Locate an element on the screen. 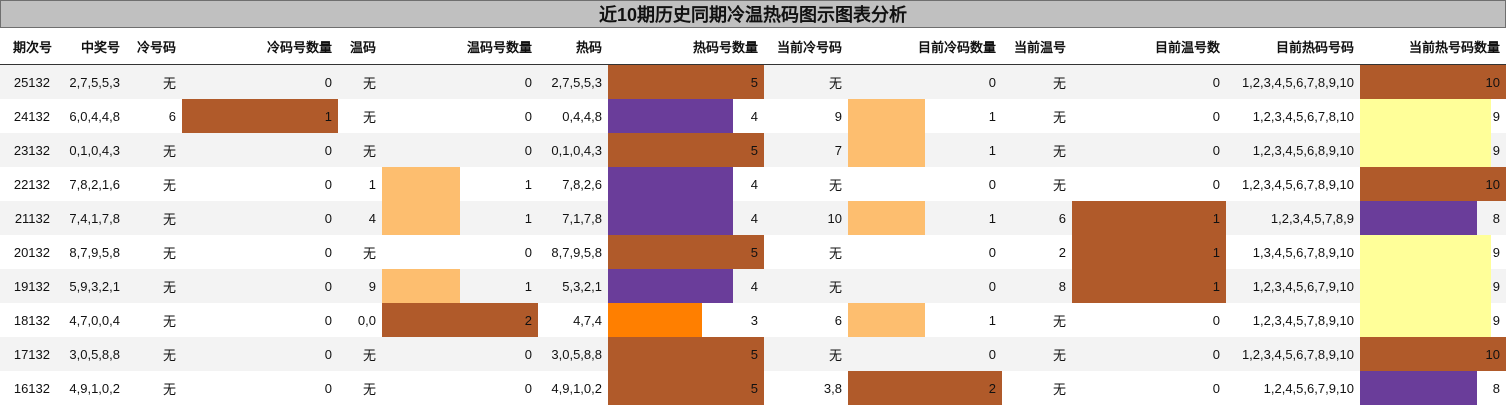 The width and height of the screenshot is (1506, 406). report-title: 近10期历史同期冷温热码图示图表分析 is located at coordinates (753, 14).